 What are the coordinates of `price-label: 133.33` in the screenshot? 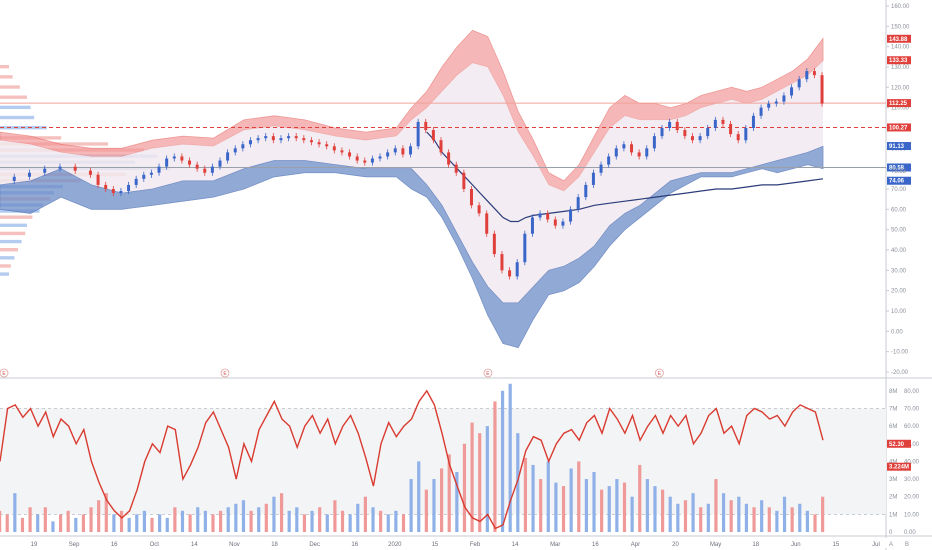 It's located at (898, 61).